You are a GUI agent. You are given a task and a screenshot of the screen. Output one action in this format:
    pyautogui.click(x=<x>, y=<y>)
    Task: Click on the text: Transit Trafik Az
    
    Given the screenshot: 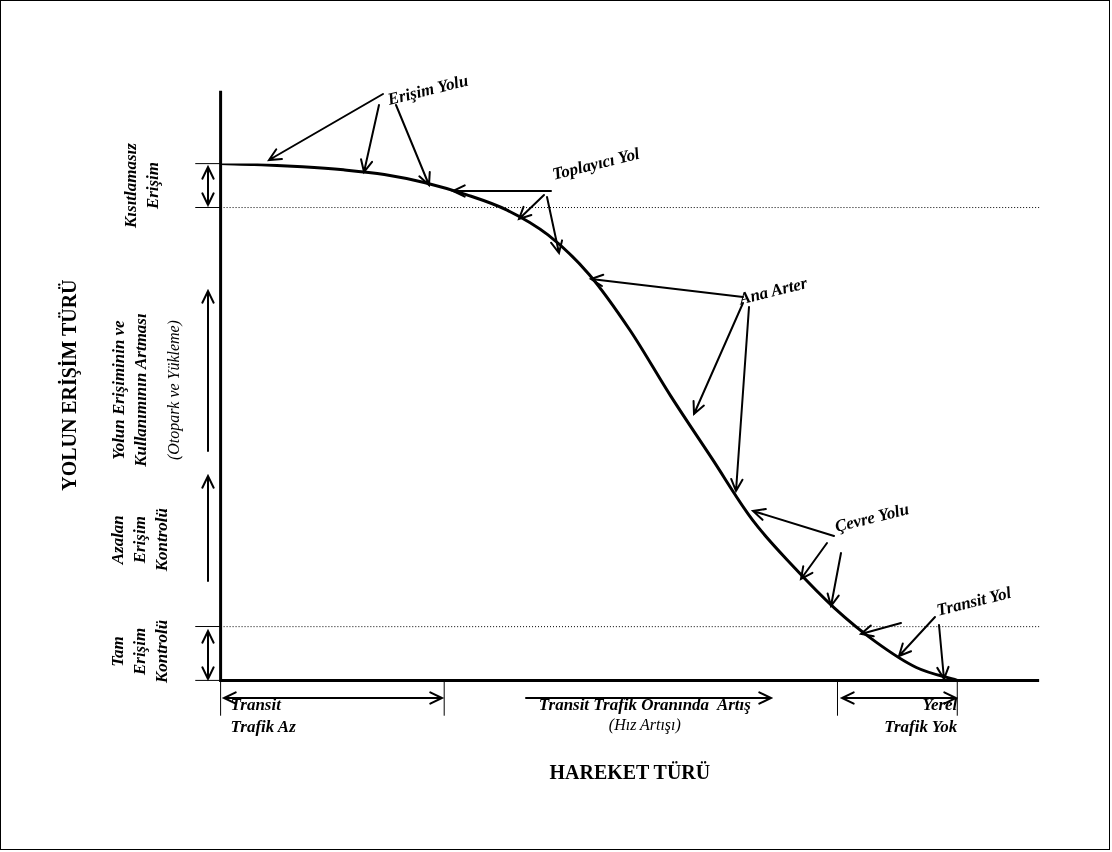 What is the action you would take?
    pyautogui.click(x=263, y=715)
    